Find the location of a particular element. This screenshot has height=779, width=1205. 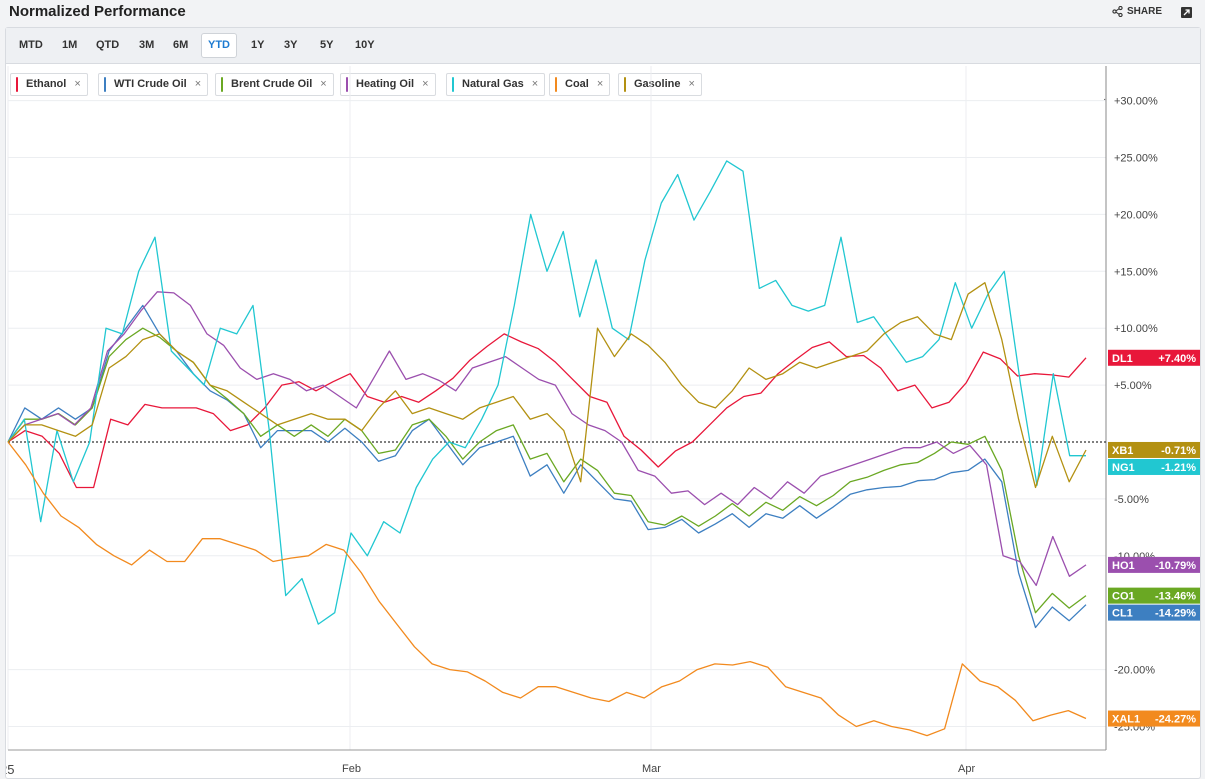

legend-label: WTI Crude Oil is located at coordinates (150, 84).